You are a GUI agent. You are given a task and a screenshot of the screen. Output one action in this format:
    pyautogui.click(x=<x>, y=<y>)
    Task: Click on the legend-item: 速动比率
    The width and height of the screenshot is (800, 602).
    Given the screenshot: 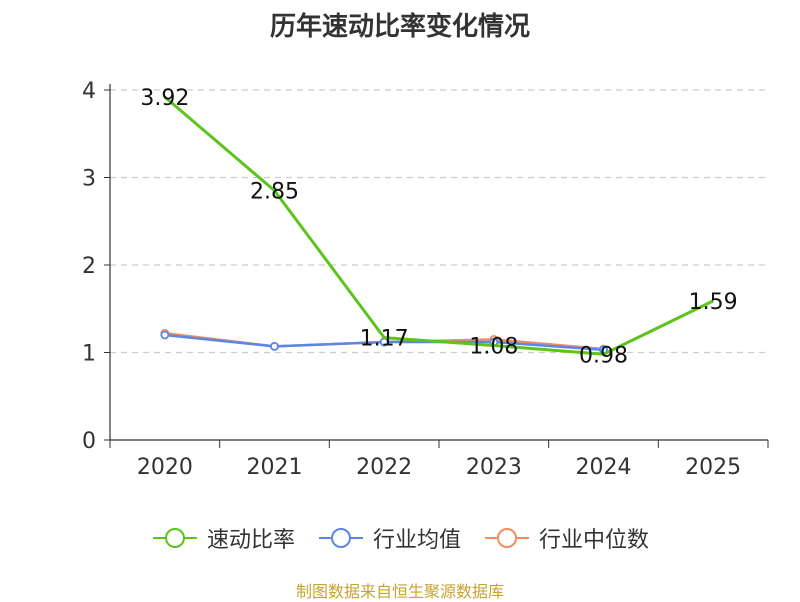 What is the action you would take?
    pyautogui.click(x=223, y=538)
    